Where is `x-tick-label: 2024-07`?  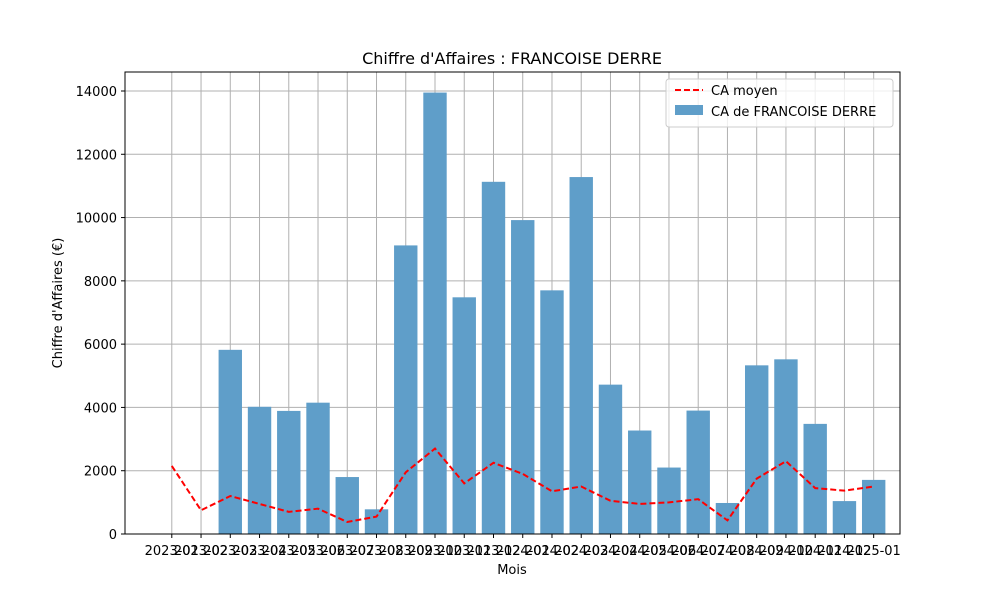 x-tick-label: 2024-07 is located at coordinates (698, 551).